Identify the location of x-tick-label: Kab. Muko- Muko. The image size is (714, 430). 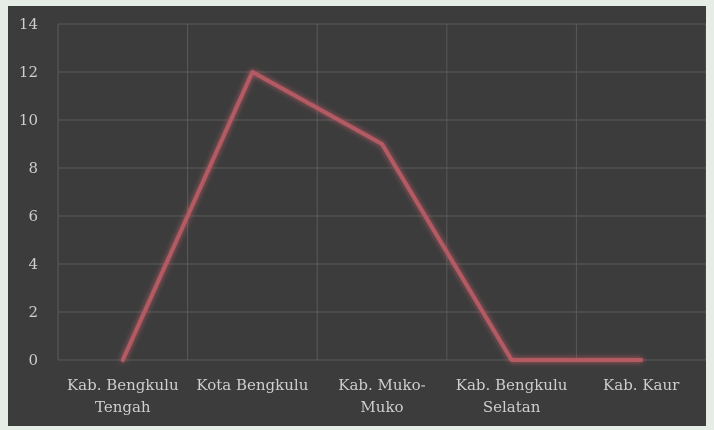
(382, 396).